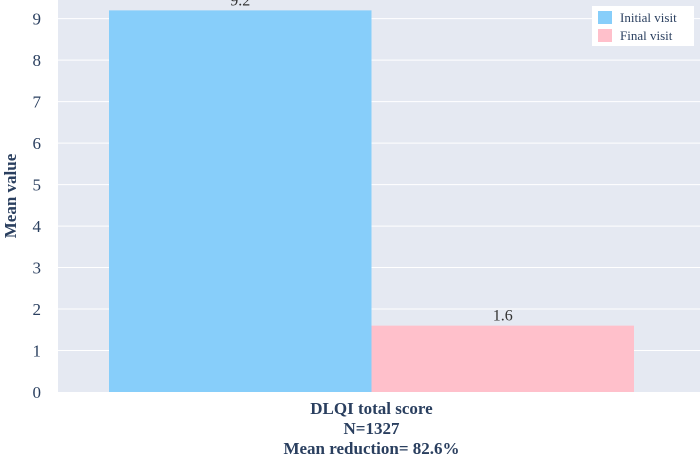 This screenshot has height=464, width=700. I want to click on y-tick-label: 8, so click(37, 60).